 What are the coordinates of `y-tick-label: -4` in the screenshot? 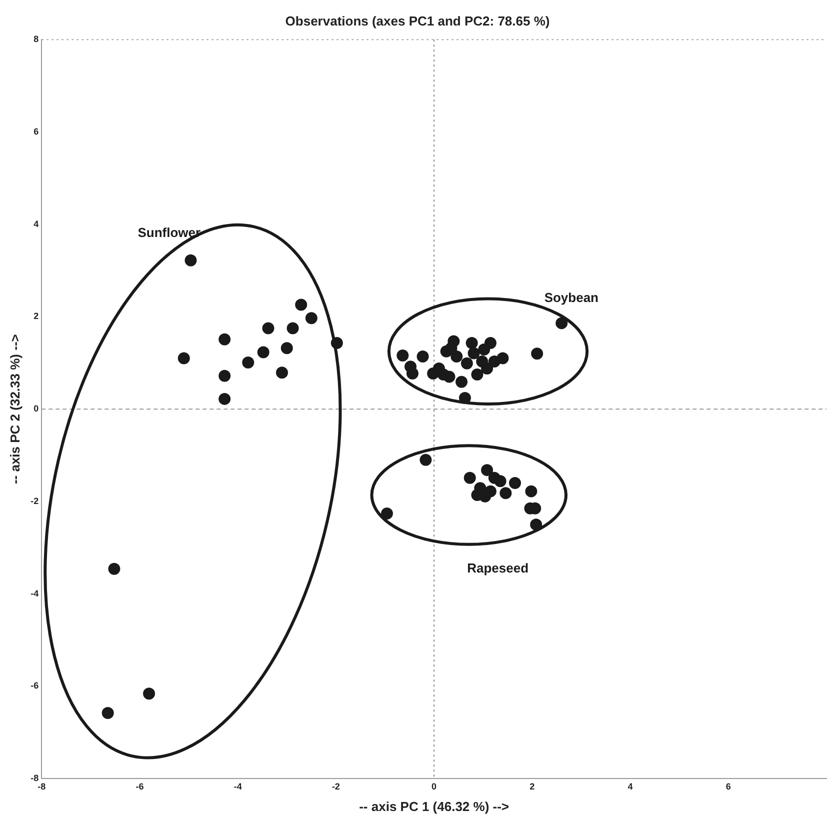 It's located at (34, 593).